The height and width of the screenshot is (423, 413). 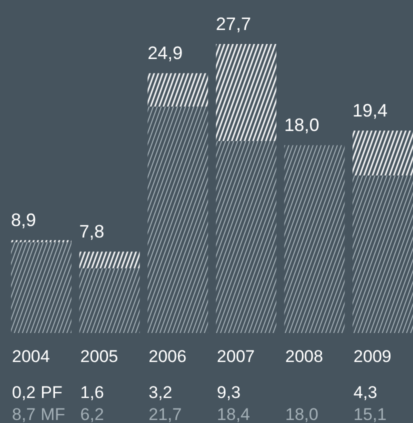 What do you see at coordinates (24, 392) in the screenshot?
I see `data-label: 0,2` at bounding box center [24, 392].